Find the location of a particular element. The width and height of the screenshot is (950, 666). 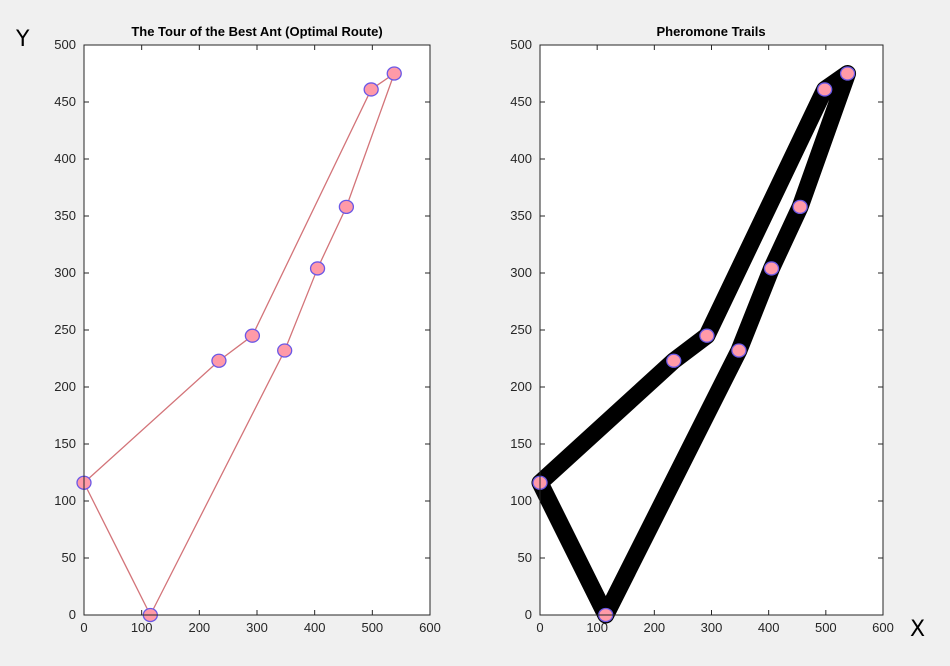

route-x-tick-label: 100 is located at coordinates (142, 627).